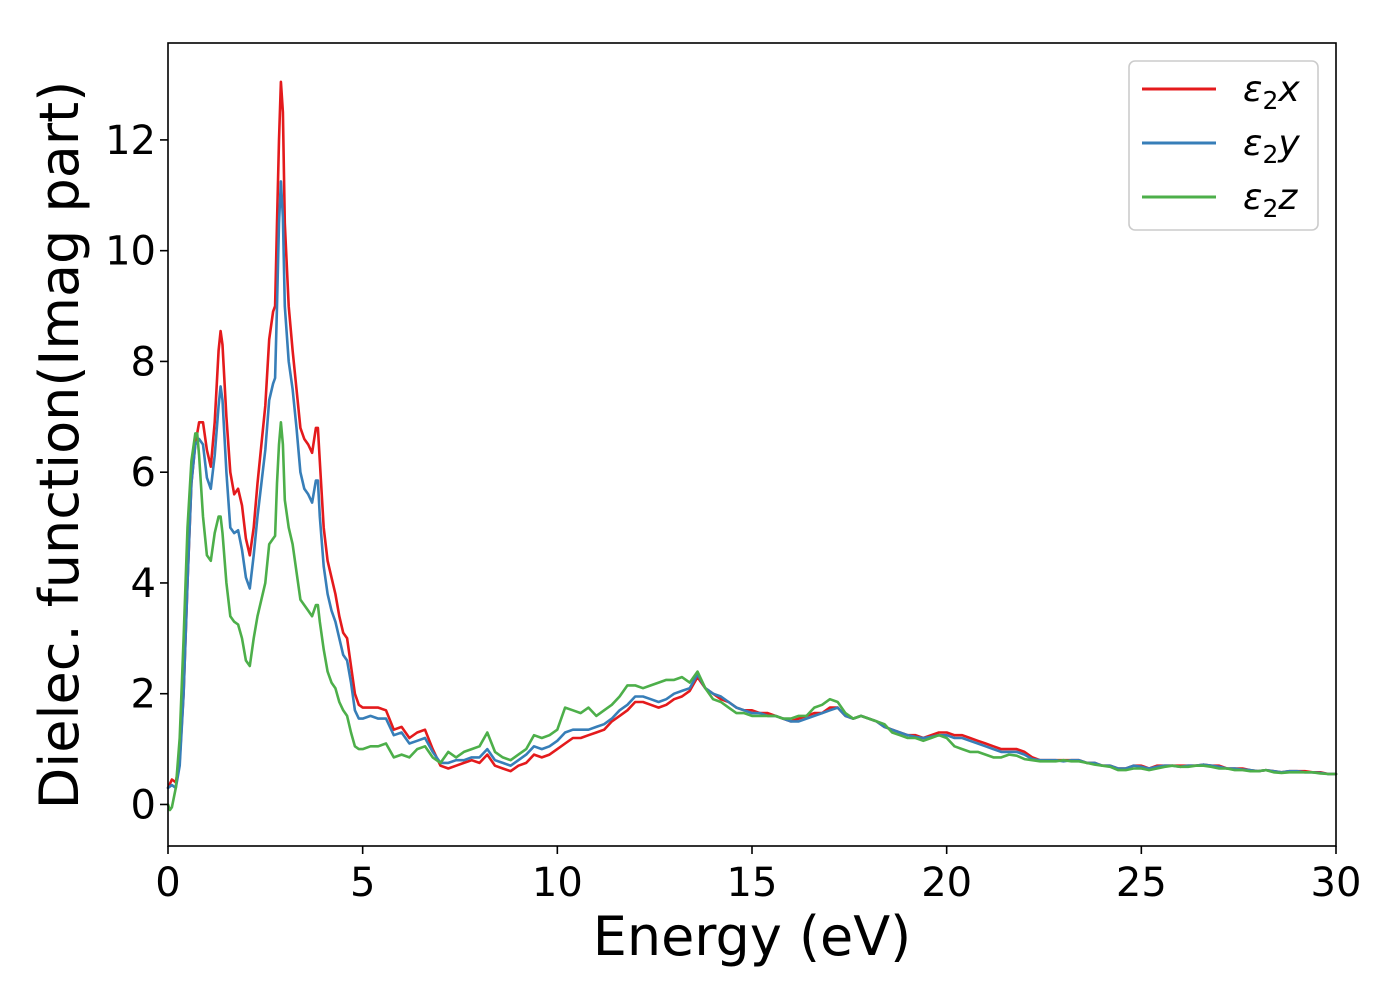 The image size is (1400, 1000). I want to click on x-tick-label: 5, so click(362, 883).